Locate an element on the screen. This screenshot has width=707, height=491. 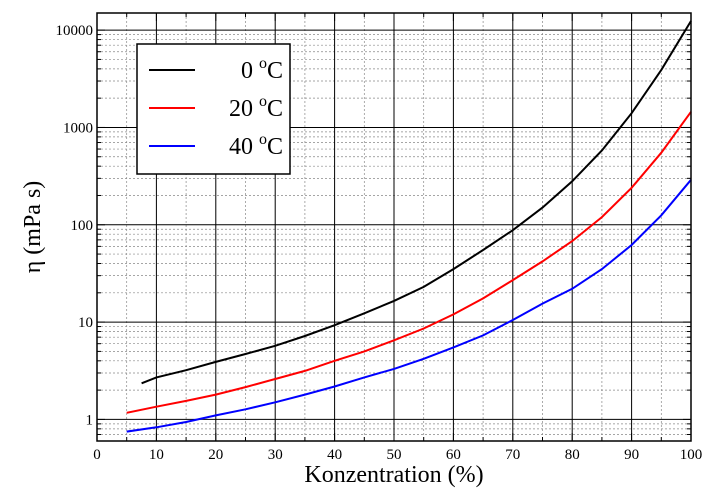
legend-label: 0 oC is located at coordinates (262, 69).